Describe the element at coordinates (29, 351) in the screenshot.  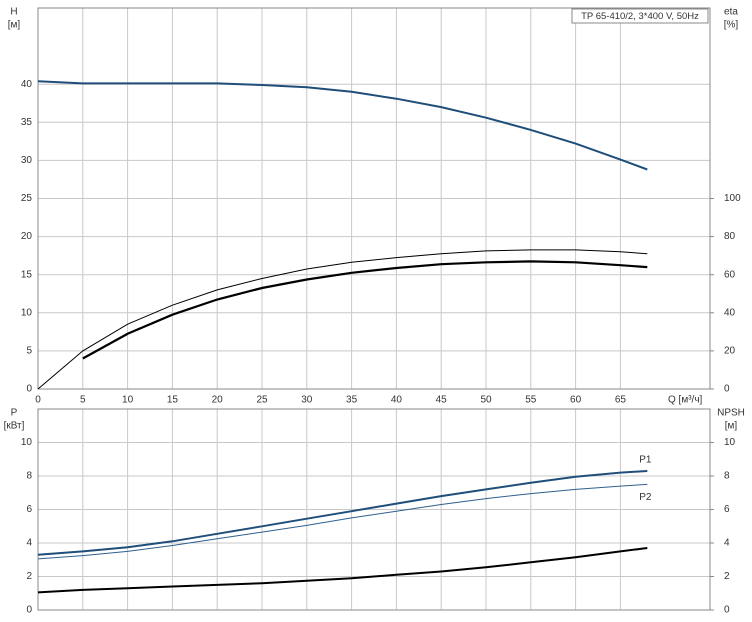
I see `y-tick-label: 5` at that location.